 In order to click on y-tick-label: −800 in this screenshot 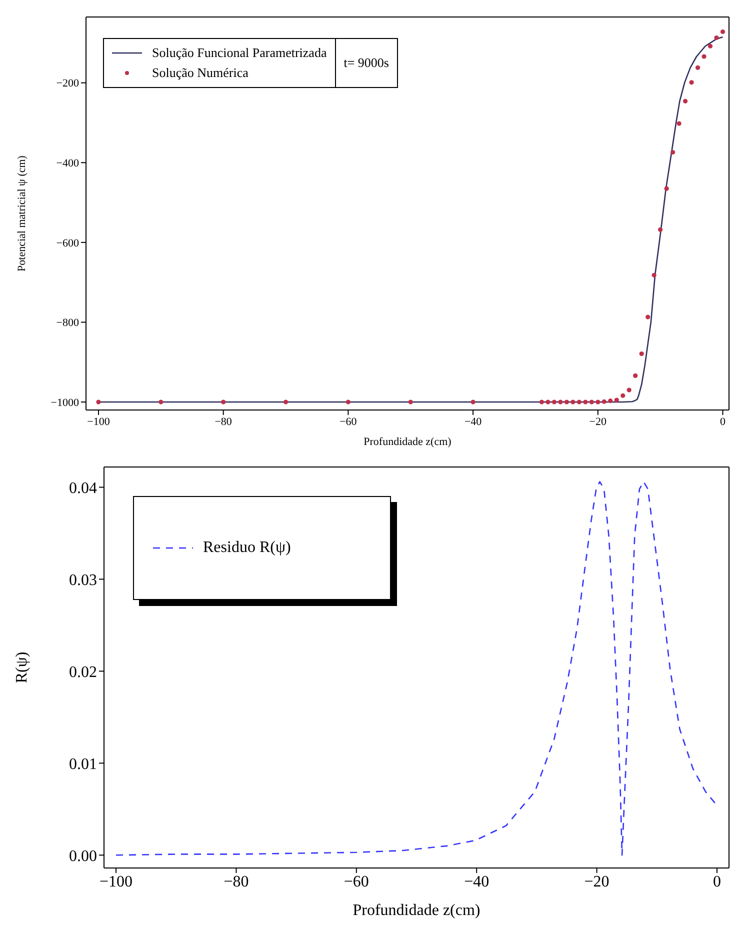, I will do `click(68, 323)`.